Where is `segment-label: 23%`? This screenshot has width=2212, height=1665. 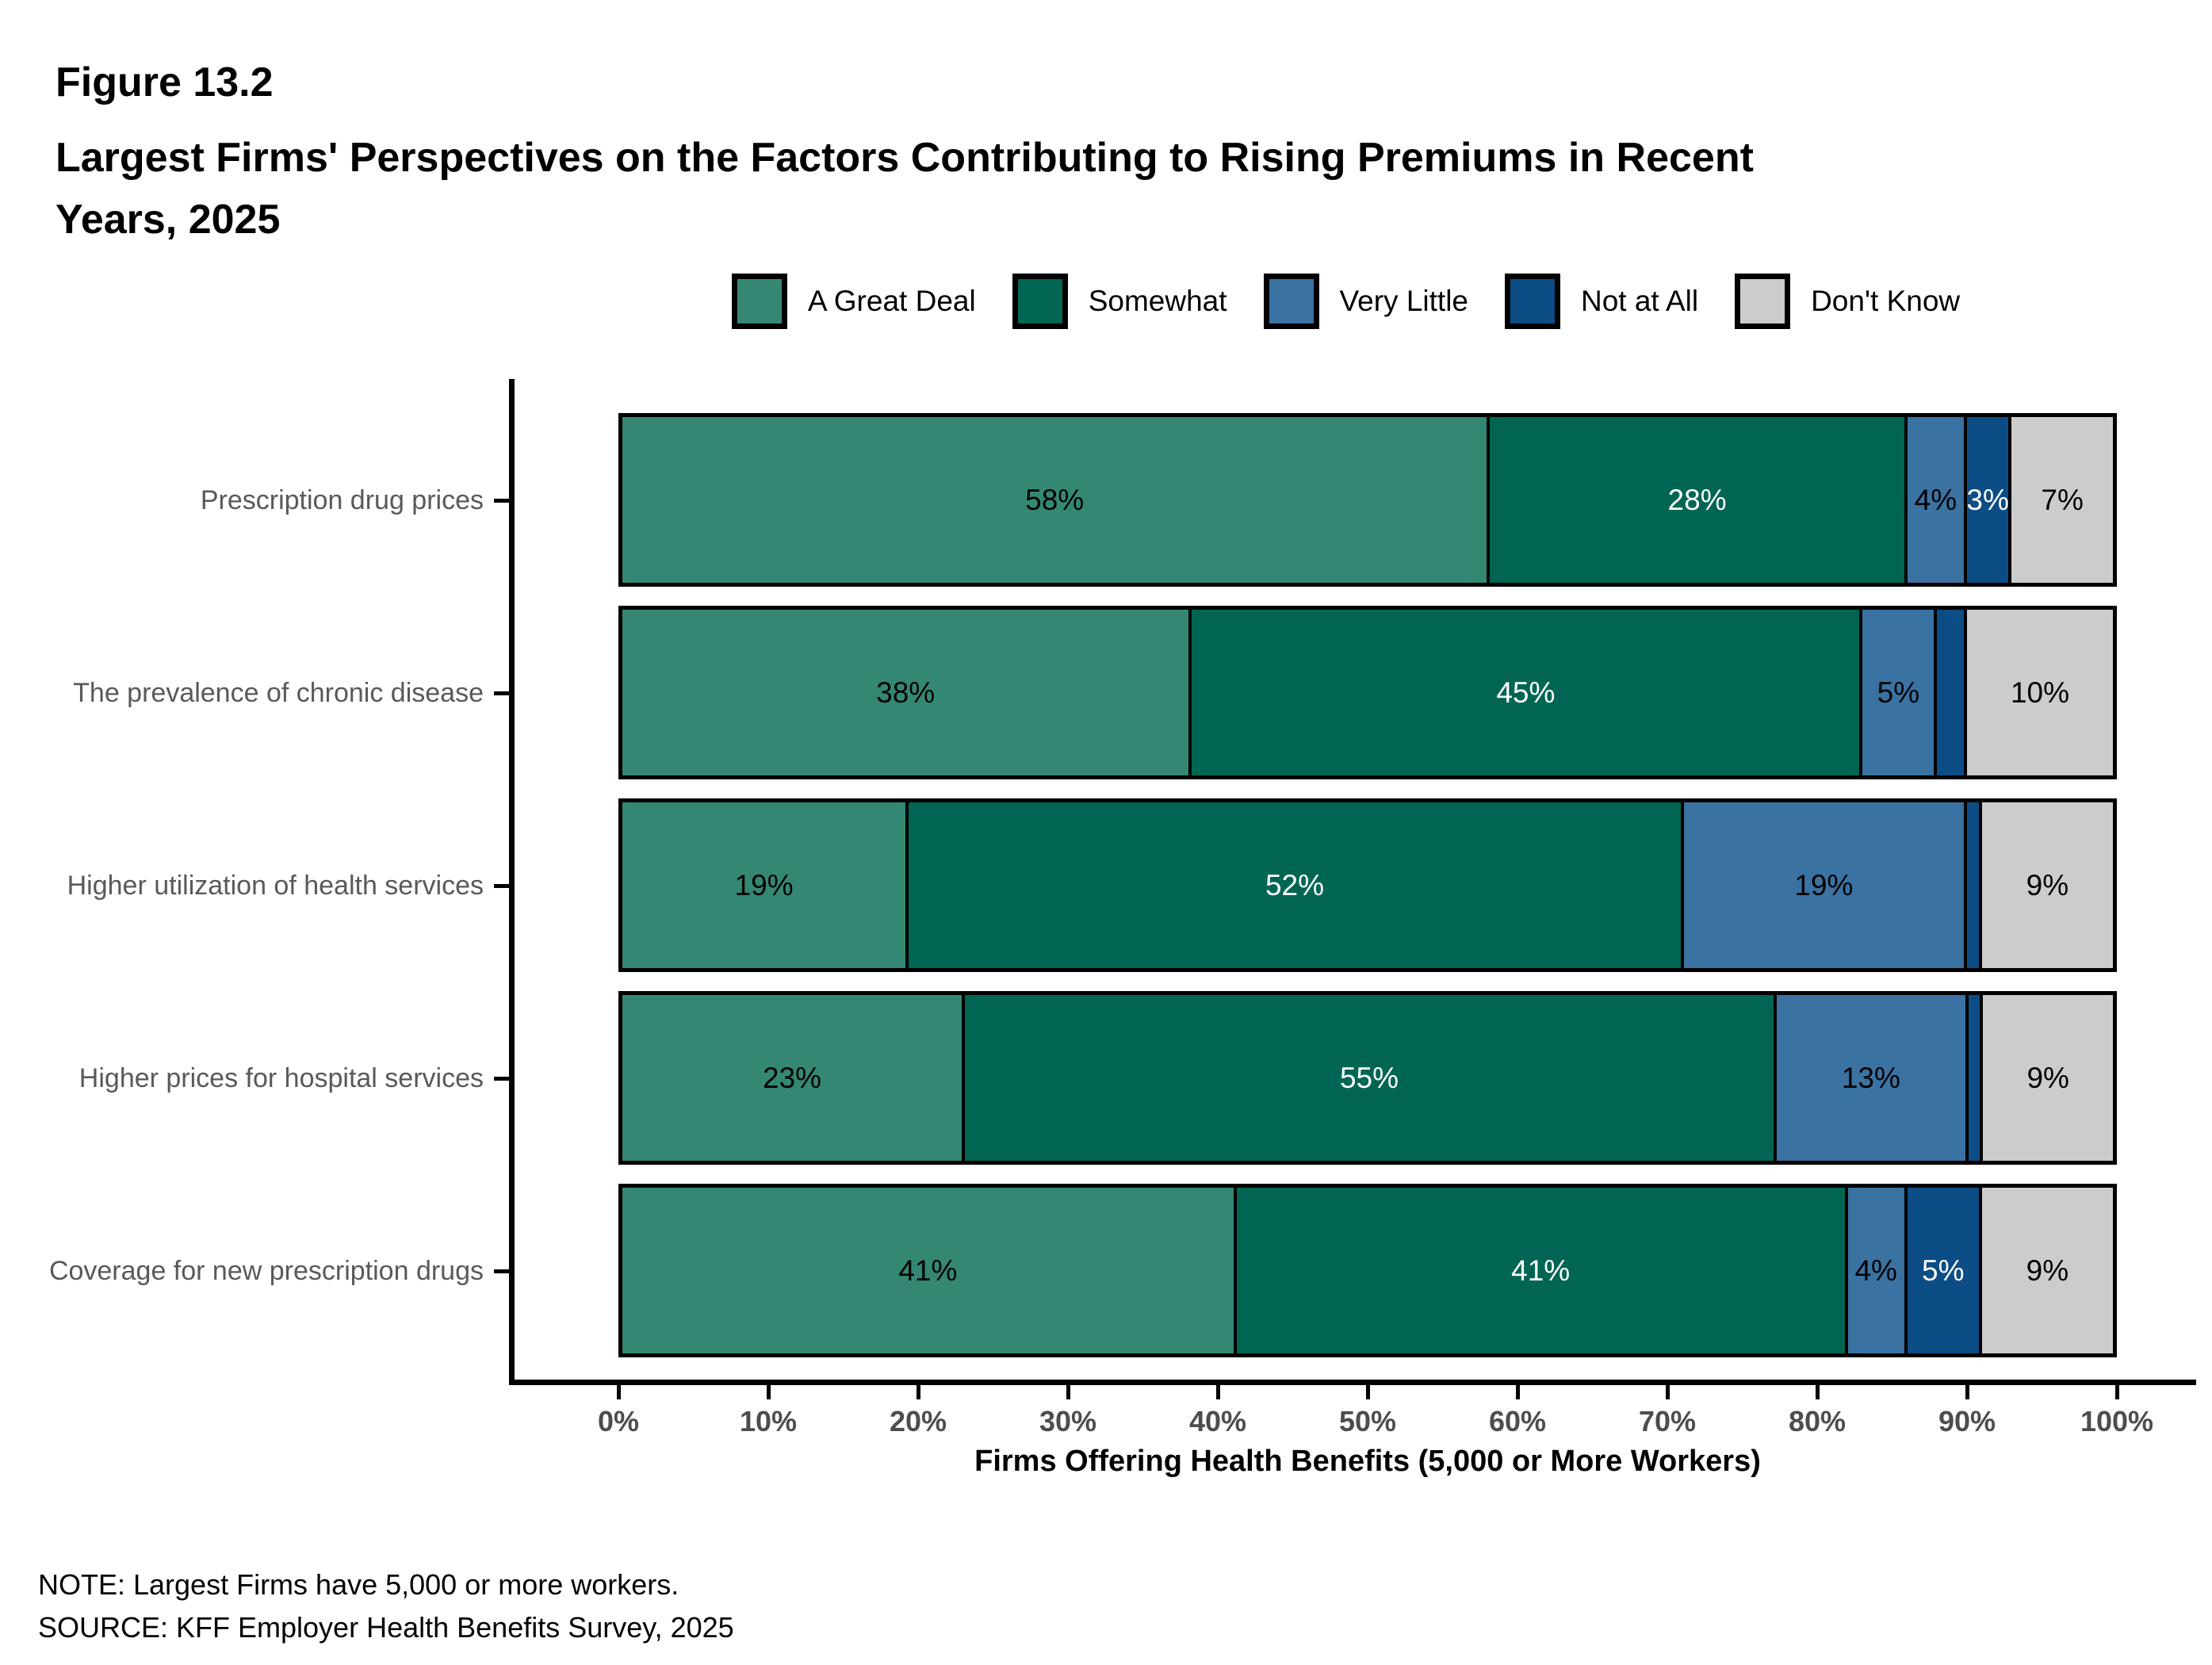 segment-label: 23% is located at coordinates (792, 1077).